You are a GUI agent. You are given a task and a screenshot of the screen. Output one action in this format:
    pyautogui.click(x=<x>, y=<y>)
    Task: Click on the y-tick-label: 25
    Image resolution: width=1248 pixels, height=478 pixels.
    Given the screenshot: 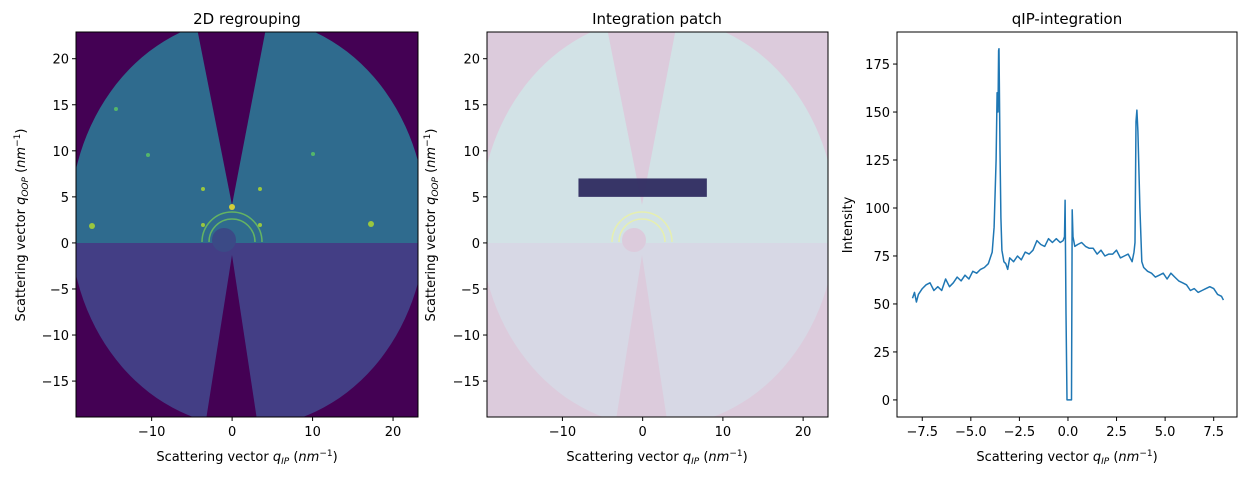 What is the action you would take?
    pyautogui.click(x=881, y=353)
    